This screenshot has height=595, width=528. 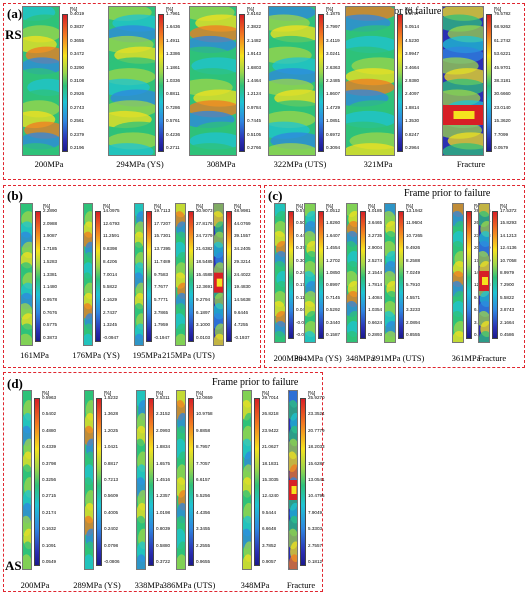 What do you see at coordinates (221, 164) in the screenshot?
I see `frame-caption: 308MPa` at bounding box center [221, 164].